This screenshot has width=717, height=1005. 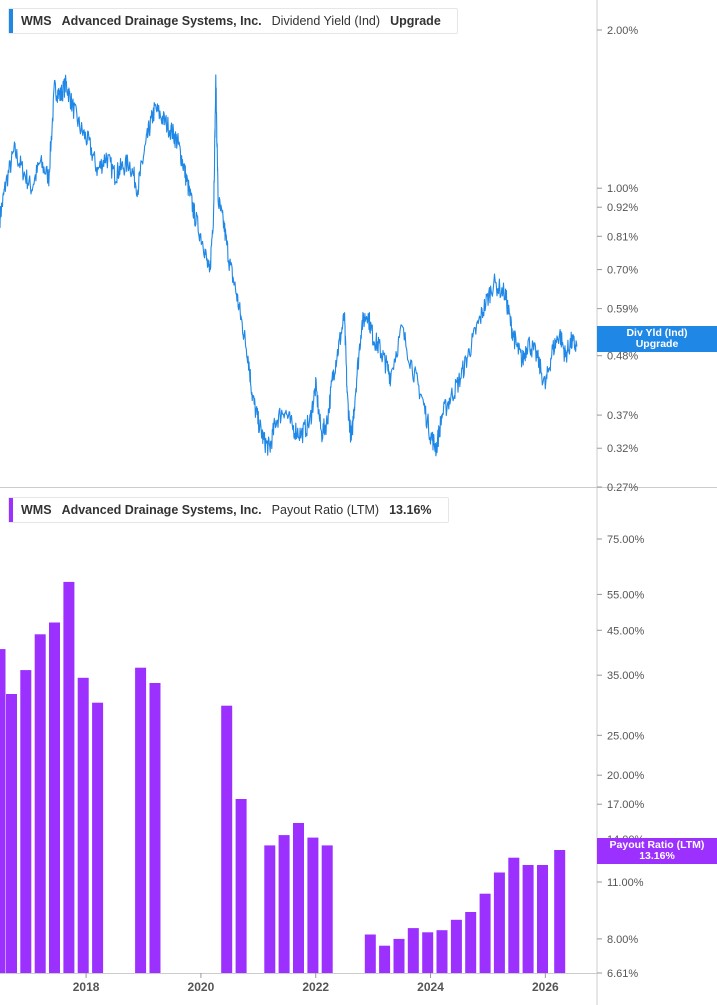 What do you see at coordinates (626, 540) in the screenshot?
I see `payout-y-tick-label: 75.00%` at bounding box center [626, 540].